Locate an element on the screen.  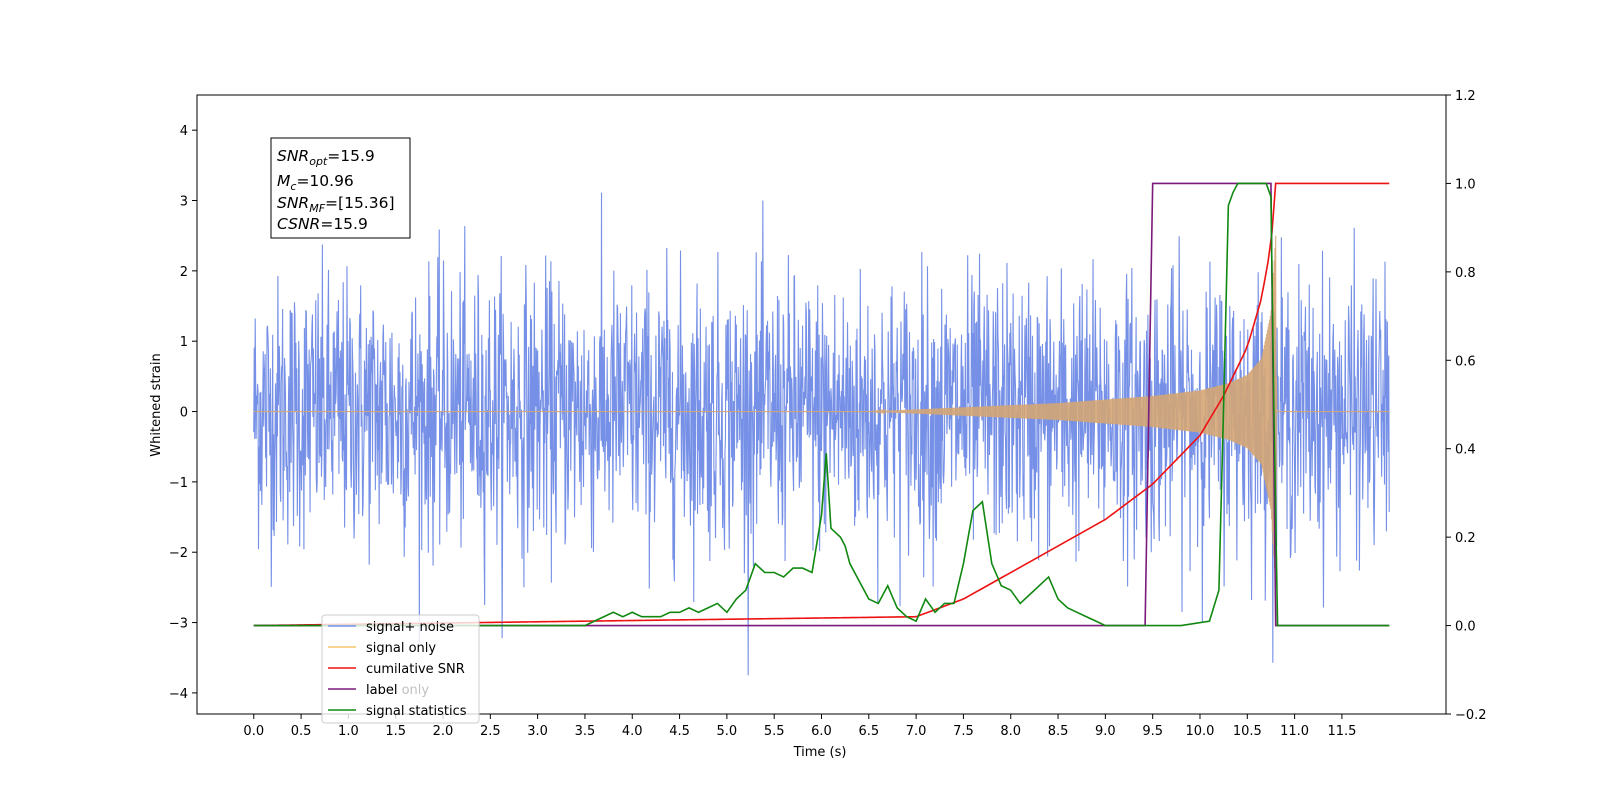
x-tick-label: 7.0 is located at coordinates (916, 731).